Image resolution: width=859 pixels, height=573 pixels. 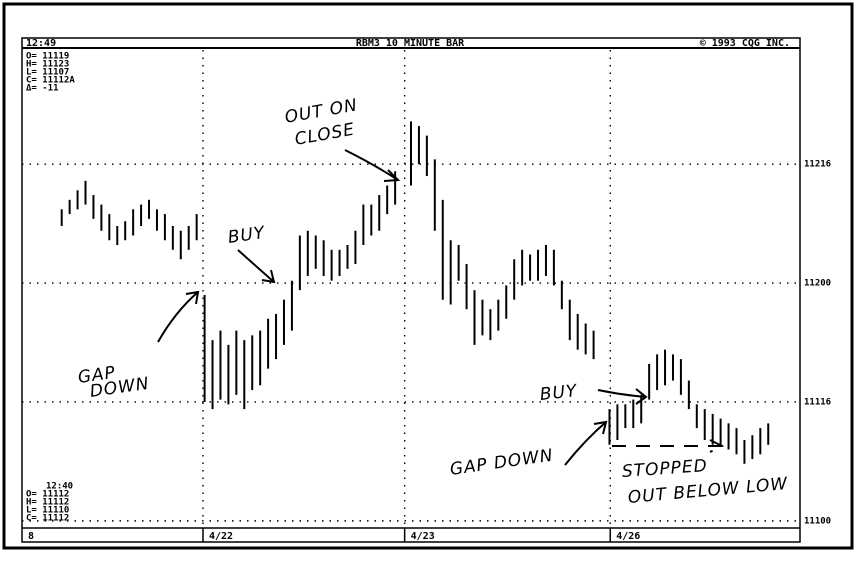 I want to click on y-tick-label: 11100, so click(x=817, y=521).